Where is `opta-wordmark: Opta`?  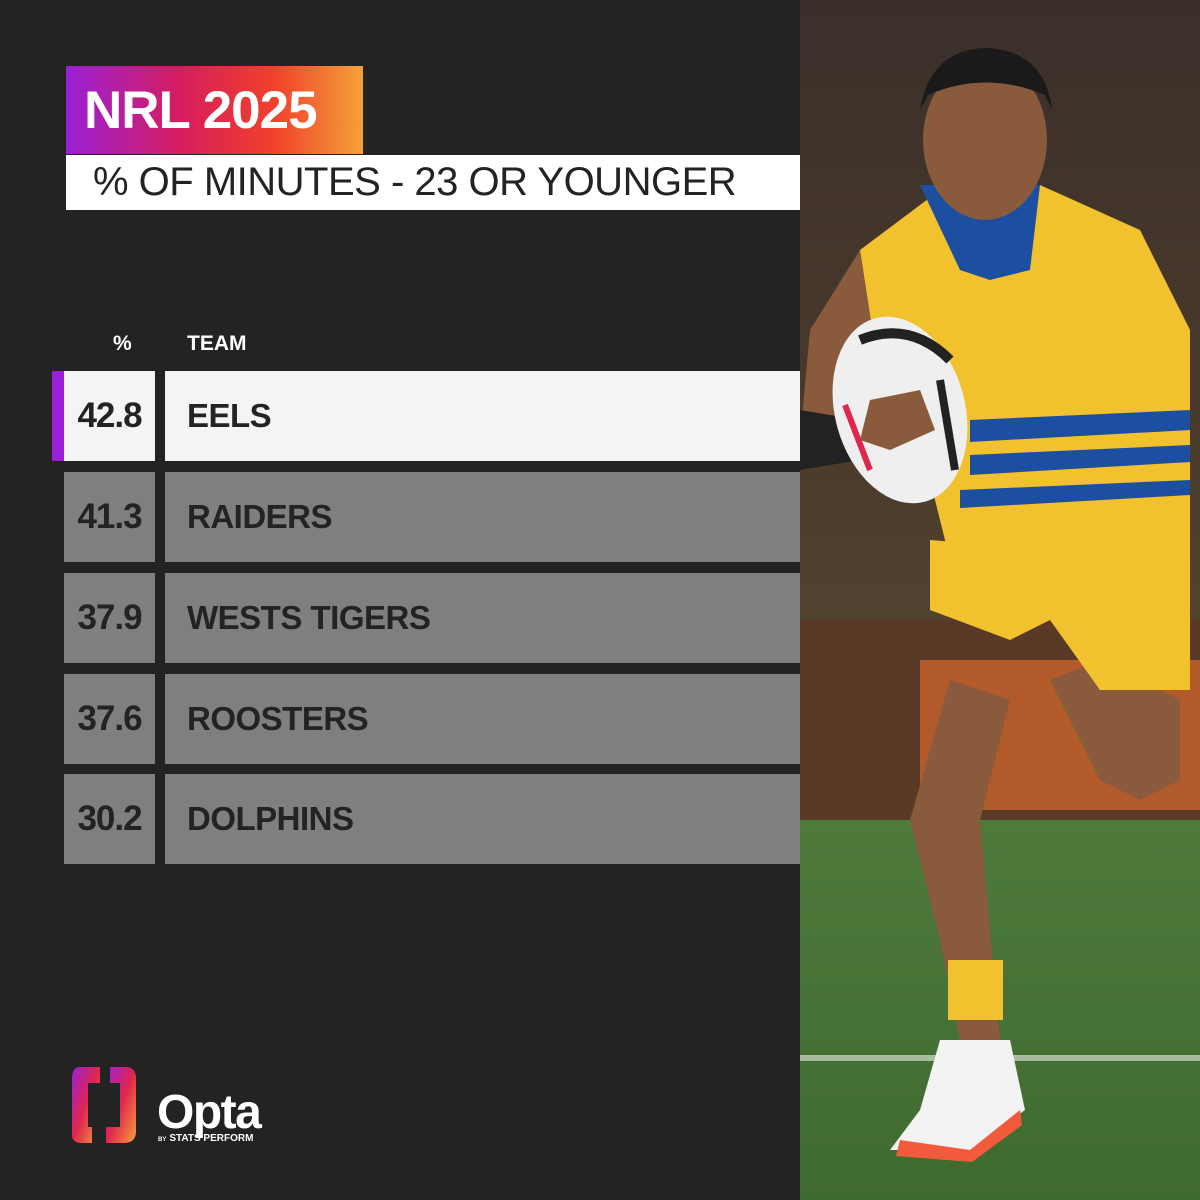
opta-wordmark: Opta is located at coordinates (209, 1112).